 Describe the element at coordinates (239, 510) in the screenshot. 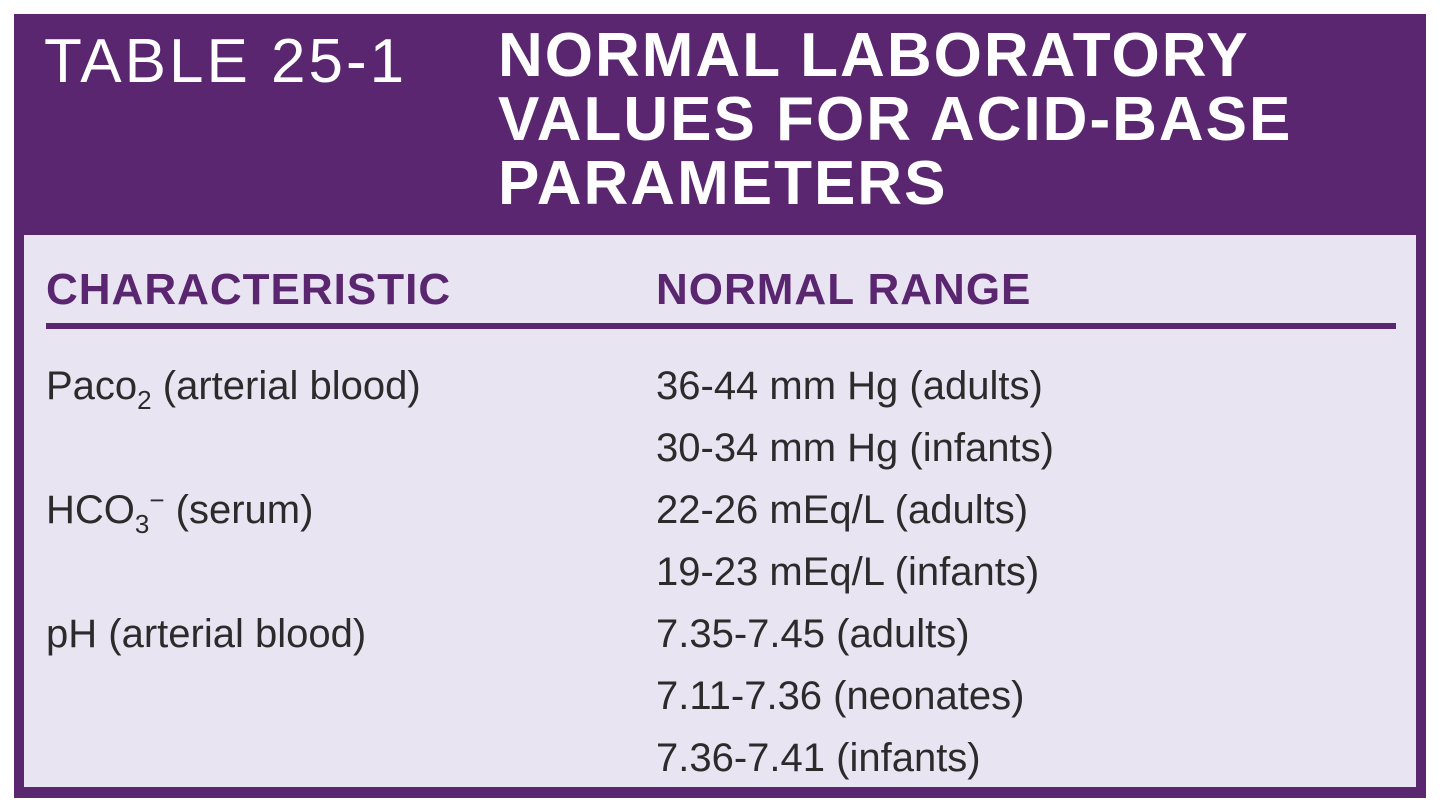

I see `characteristic-qualifier: (serum)` at that location.